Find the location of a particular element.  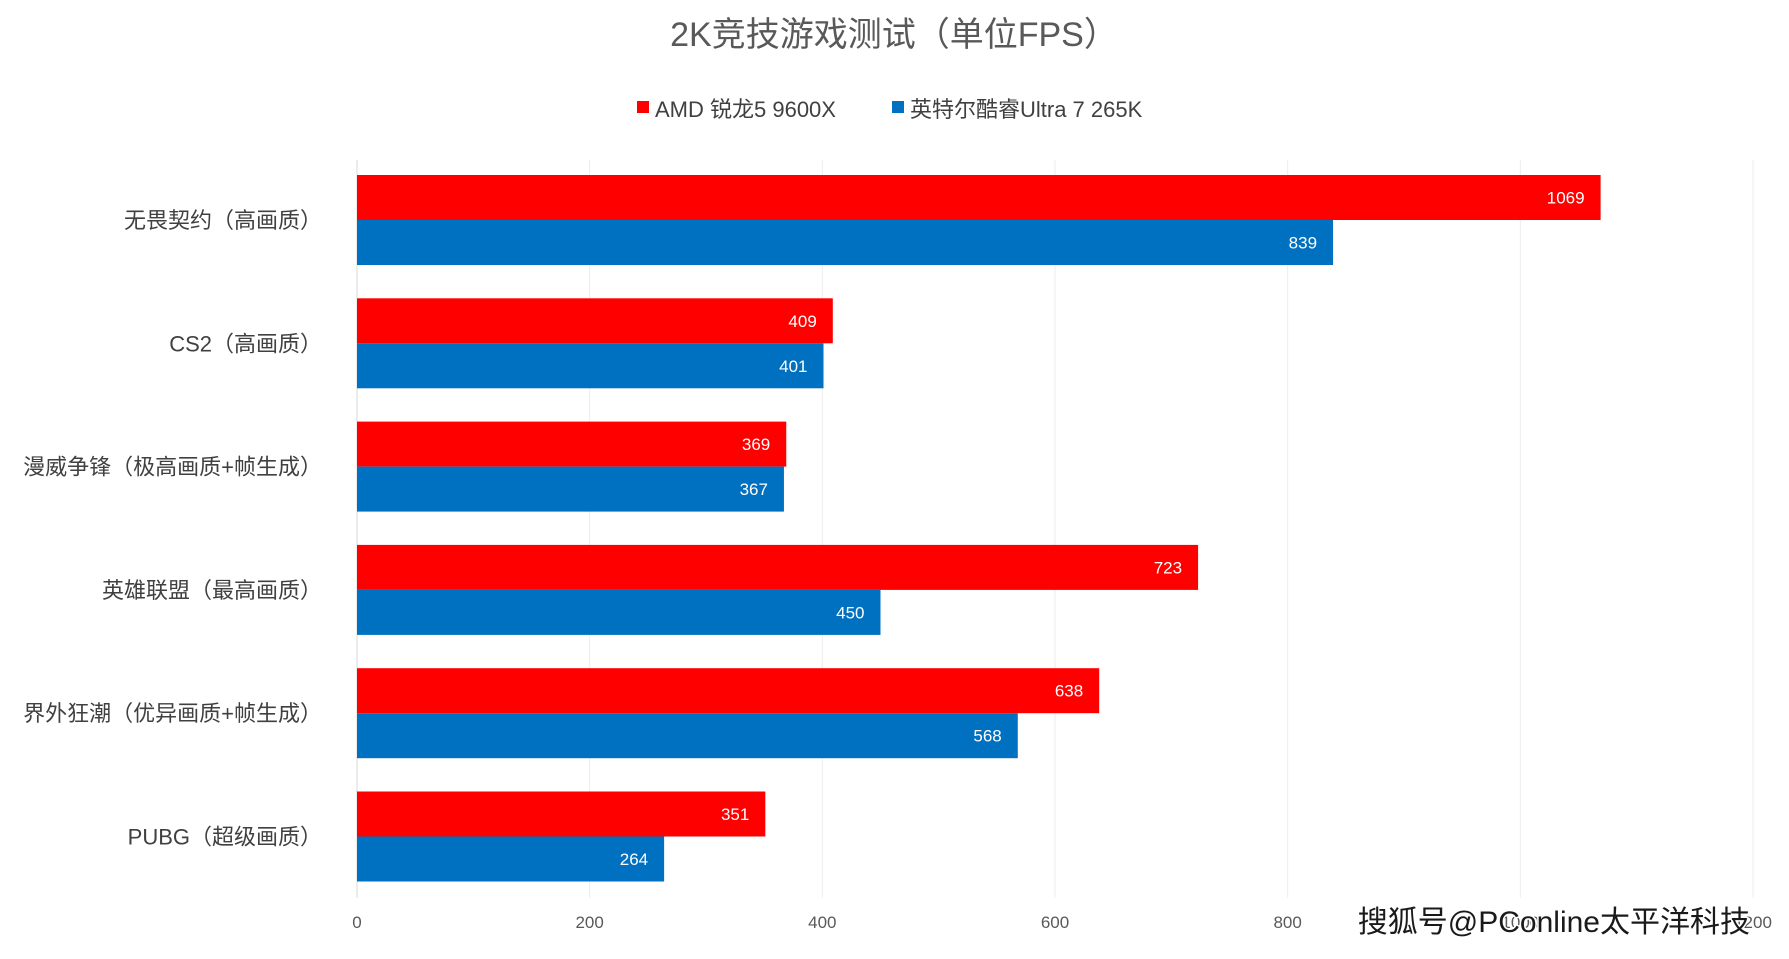

legend-label-intel: 英特尔酷睿Ultra 7 265K is located at coordinates (1026, 109).